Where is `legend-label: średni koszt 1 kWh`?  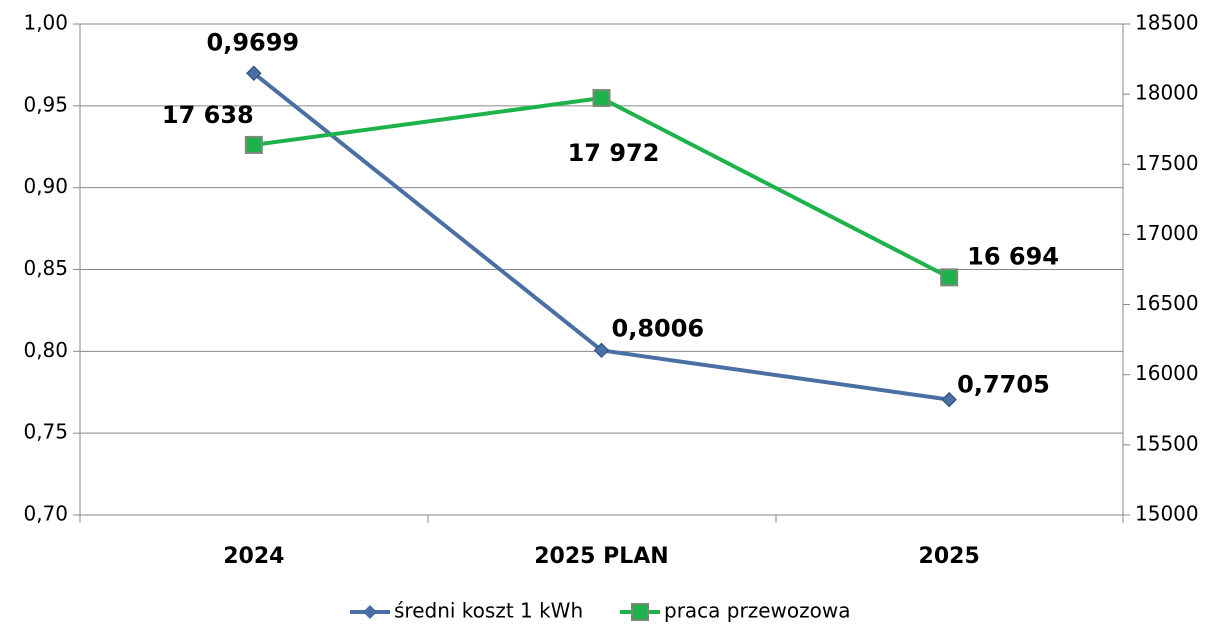
legend-label: średni koszt 1 kWh is located at coordinates (488, 611).